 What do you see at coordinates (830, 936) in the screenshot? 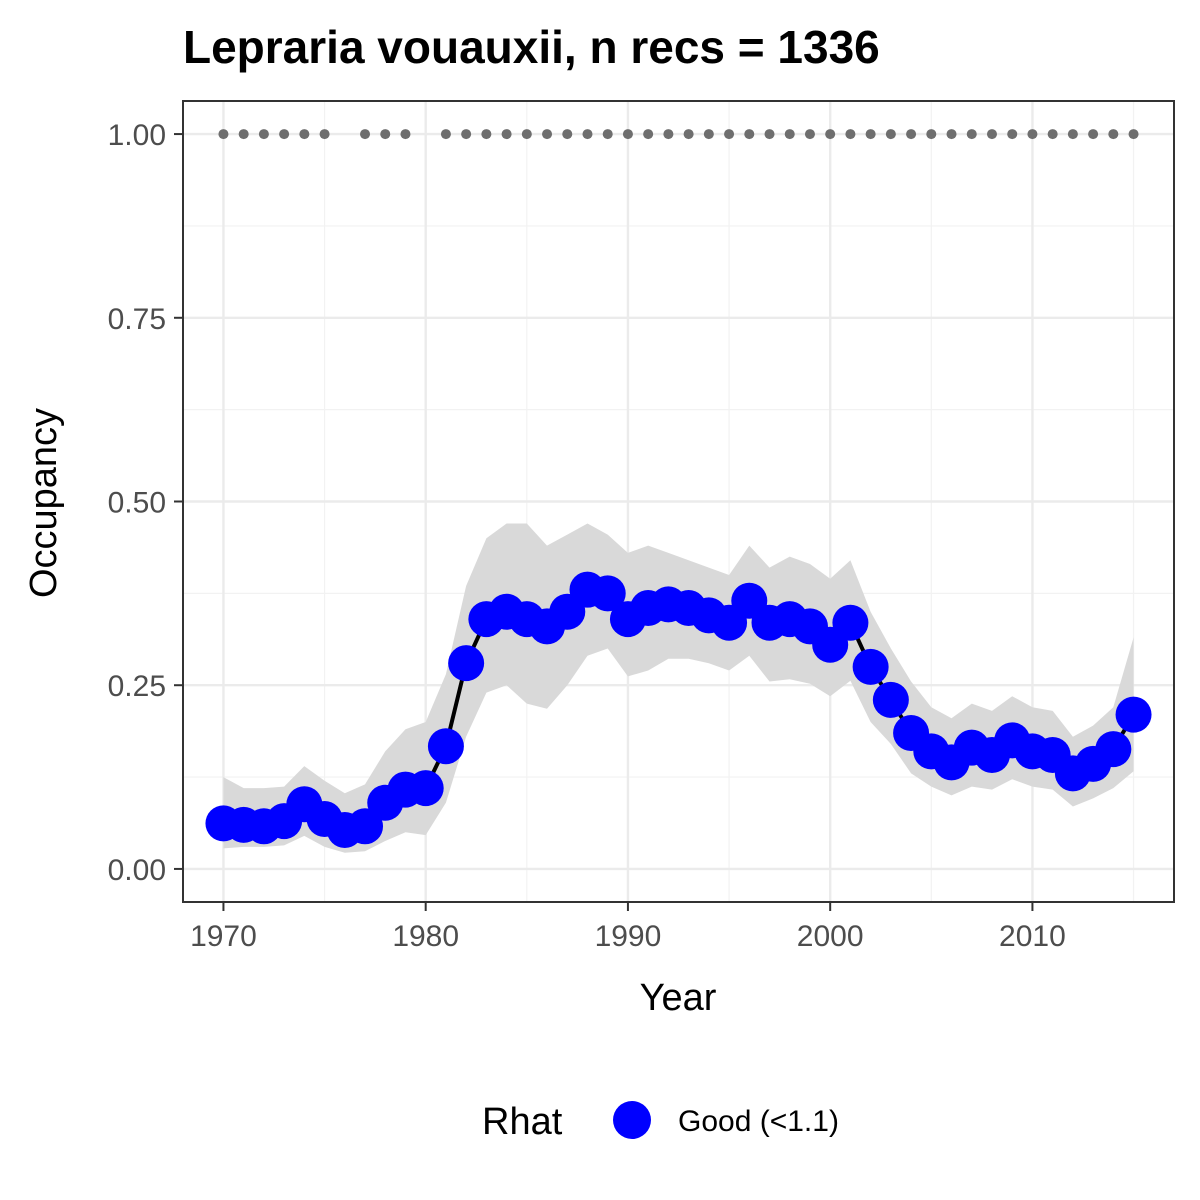
I see `x-tick-label: 2000` at bounding box center [830, 936].